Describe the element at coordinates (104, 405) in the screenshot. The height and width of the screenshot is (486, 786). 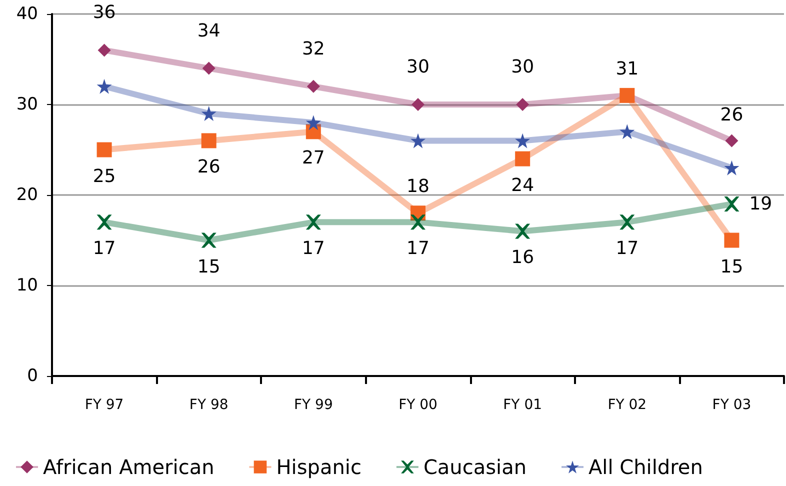
I see `x-tick-label: FY 97` at that location.